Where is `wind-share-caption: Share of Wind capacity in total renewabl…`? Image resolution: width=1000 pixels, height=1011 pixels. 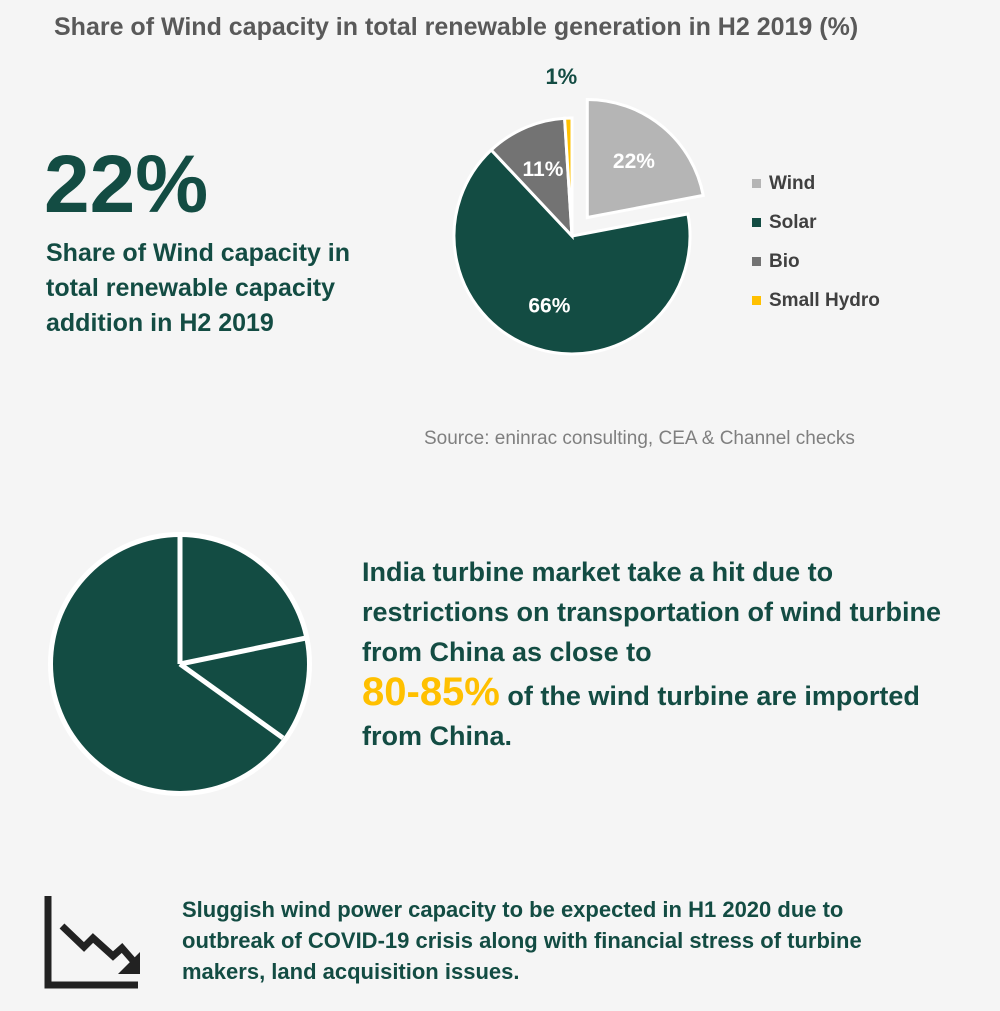
wind-share-caption: Share of Wind capacity in total renewabl… is located at coordinates (198, 288).